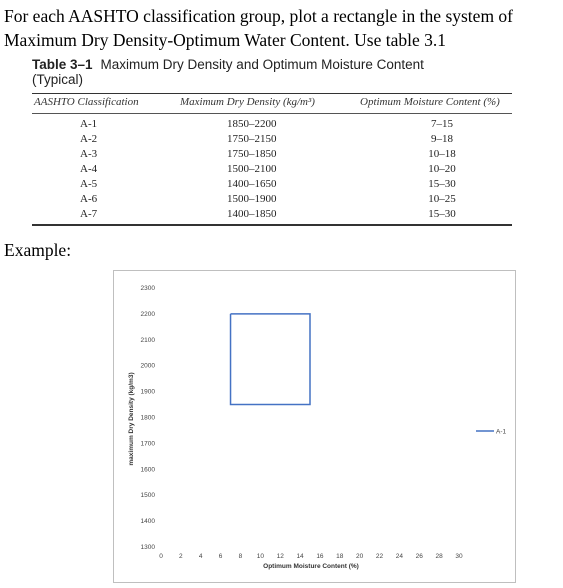 The image size is (563, 588). Describe the element at coordinates (89, 124) in the screenshot. I see `cell-classification: A-1` at that location.